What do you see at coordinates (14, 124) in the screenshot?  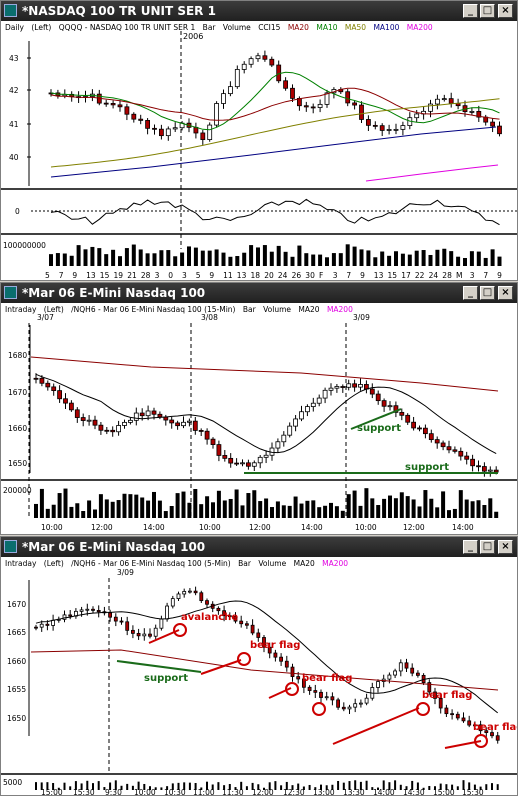 I see `price-tick-label: 41` at bounding box center [14, 124].